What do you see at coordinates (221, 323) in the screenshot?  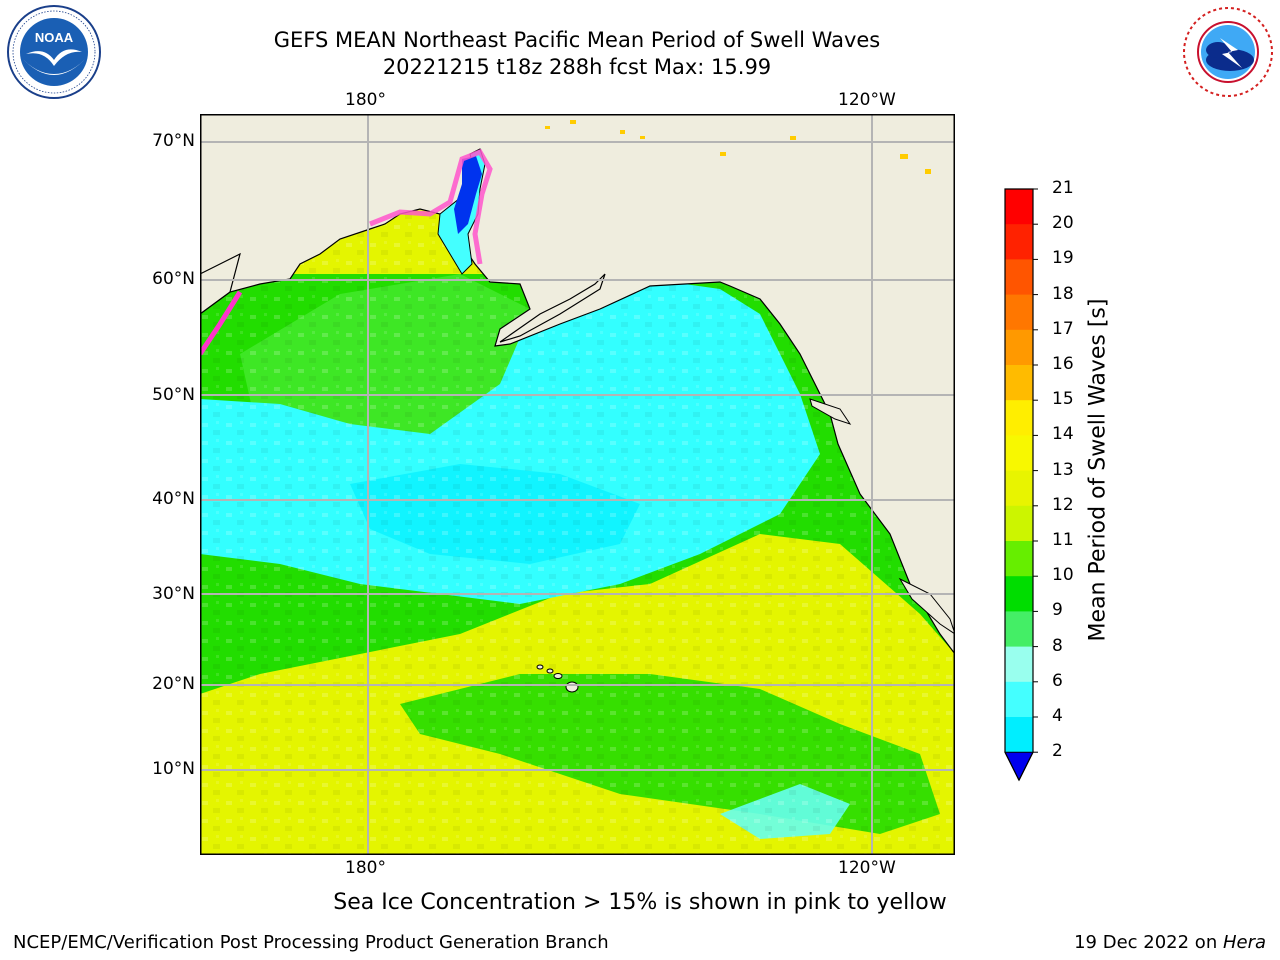 I see `sea-ice-west` at bounding box center [221, 323].